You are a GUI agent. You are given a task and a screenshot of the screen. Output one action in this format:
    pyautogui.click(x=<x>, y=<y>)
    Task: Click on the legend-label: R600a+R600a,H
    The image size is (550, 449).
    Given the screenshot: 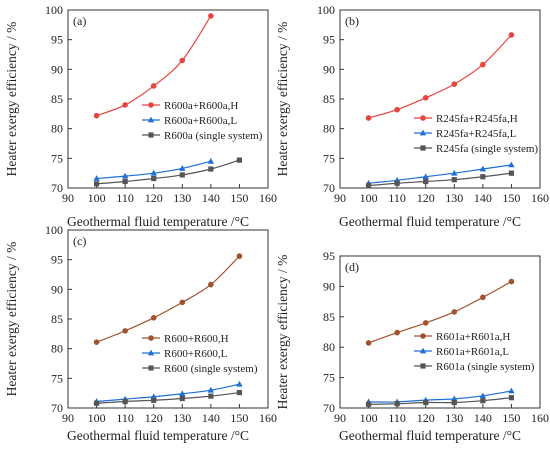 What is the action you would take?
    pyautogui.click(x=201, y=106)
    